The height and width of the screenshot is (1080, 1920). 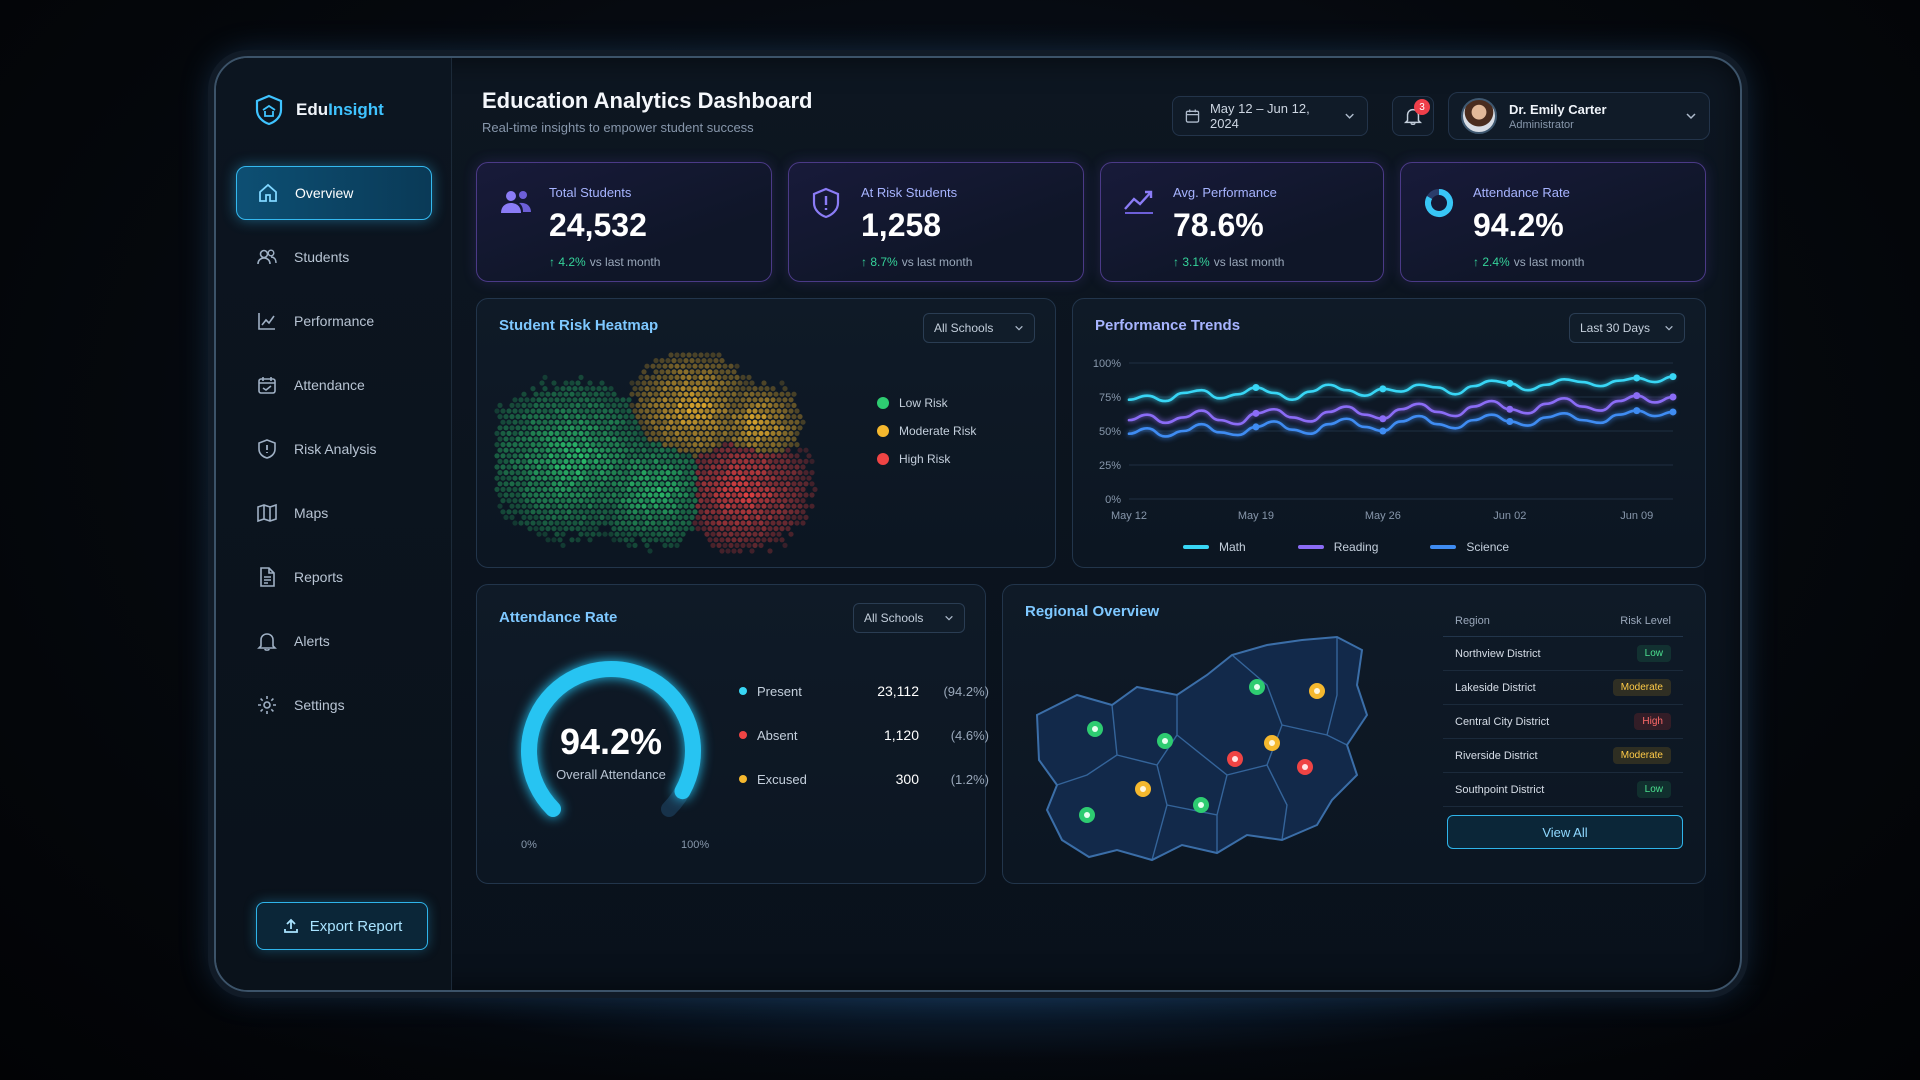 What do you see at coordinates (334, 641) in the screenshot?
I see `sidebar-item-alerts: Alerts` at bounding box center [334, 641].